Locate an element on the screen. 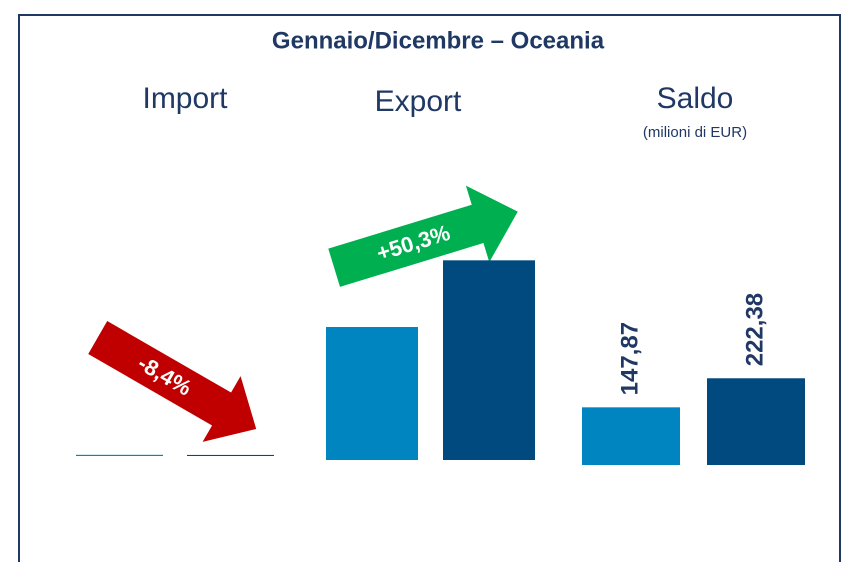  group-label: Saldo is located at coordinates (695, 98).